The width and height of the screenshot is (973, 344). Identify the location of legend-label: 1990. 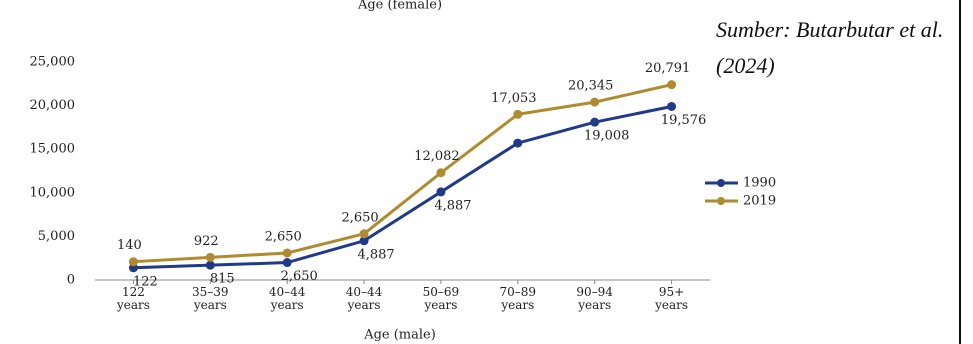
(759, 183).